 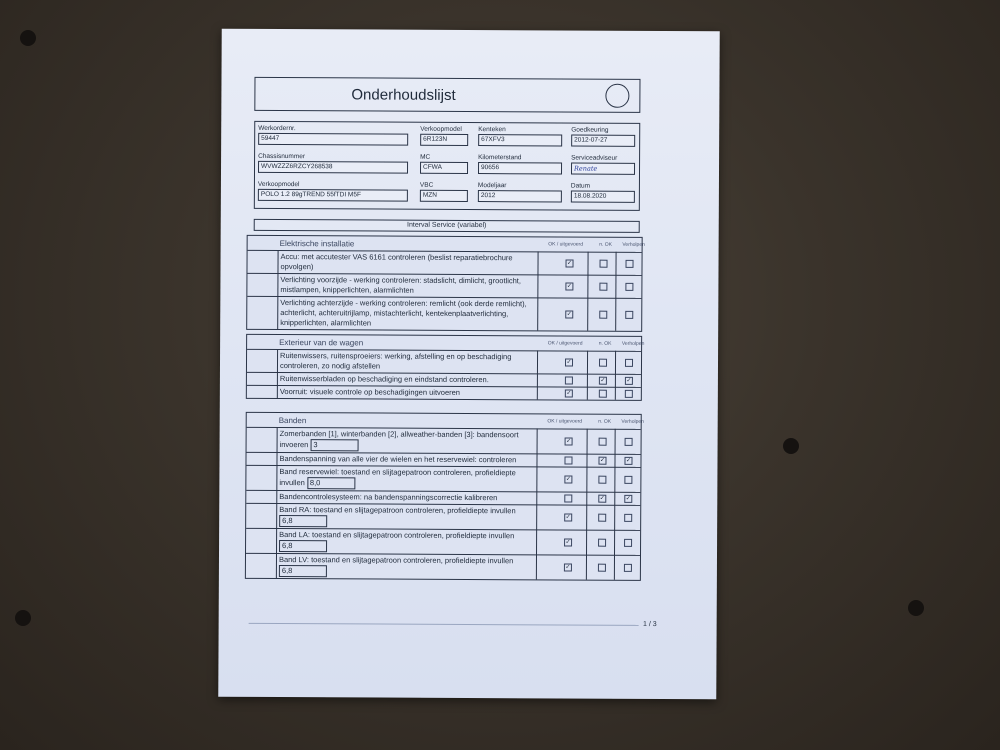 I want to click on value-input: 3, so click(x=334, y=445).